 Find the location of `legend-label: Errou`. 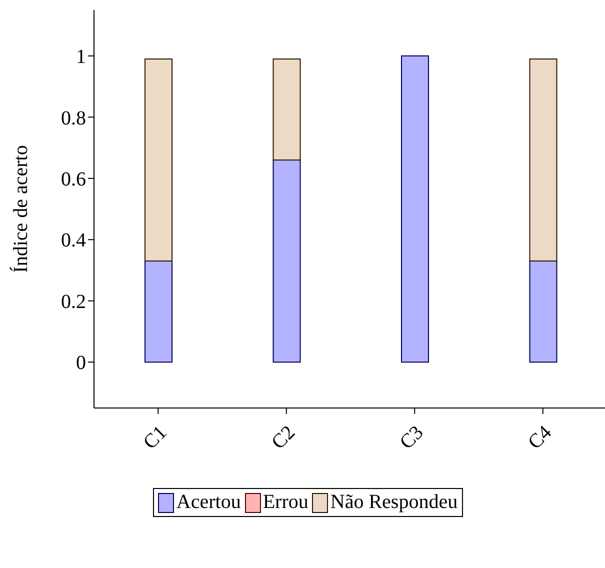

legend-label: Errou is located at coordinates (285, 502).